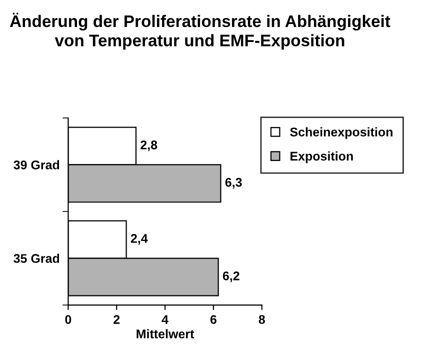 Image resolution: width=421 pixels, height=364 pixels. Describe the element at coordinates (139, 239) in the screenshot. I see `data-label: 2,4` at that location.